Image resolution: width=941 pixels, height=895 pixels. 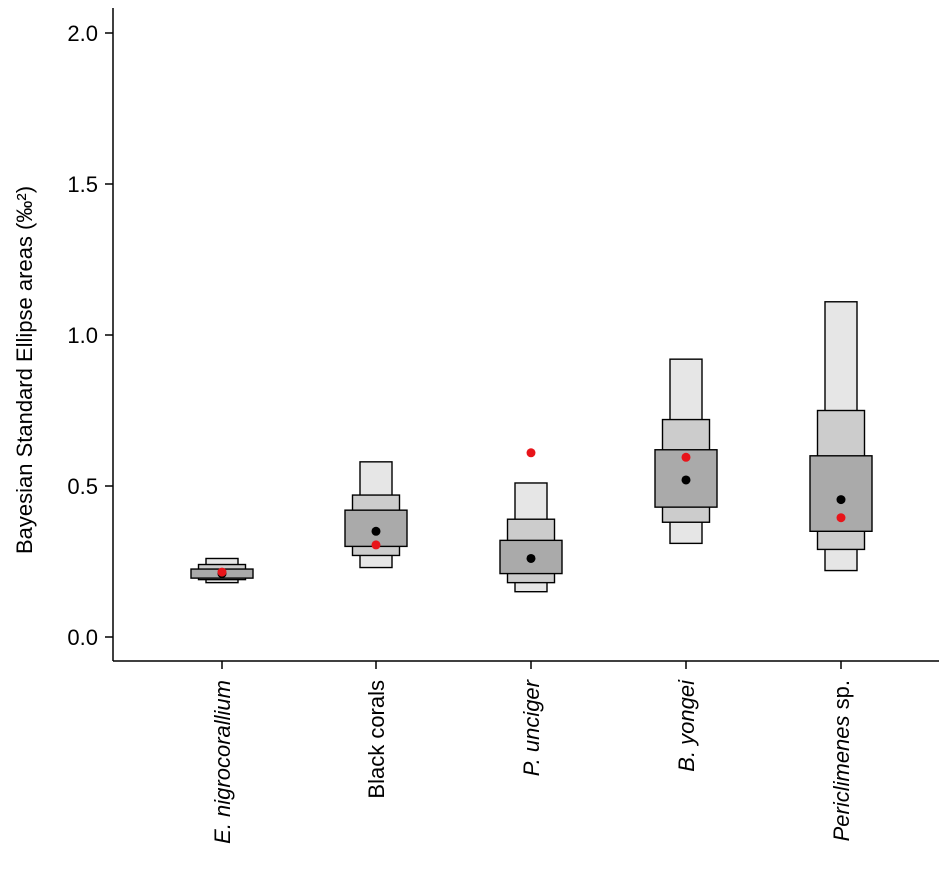 I want to click on y-axis-label: Bayesian Standard Ellipse areas (‰²), so click(x=24, y=370).